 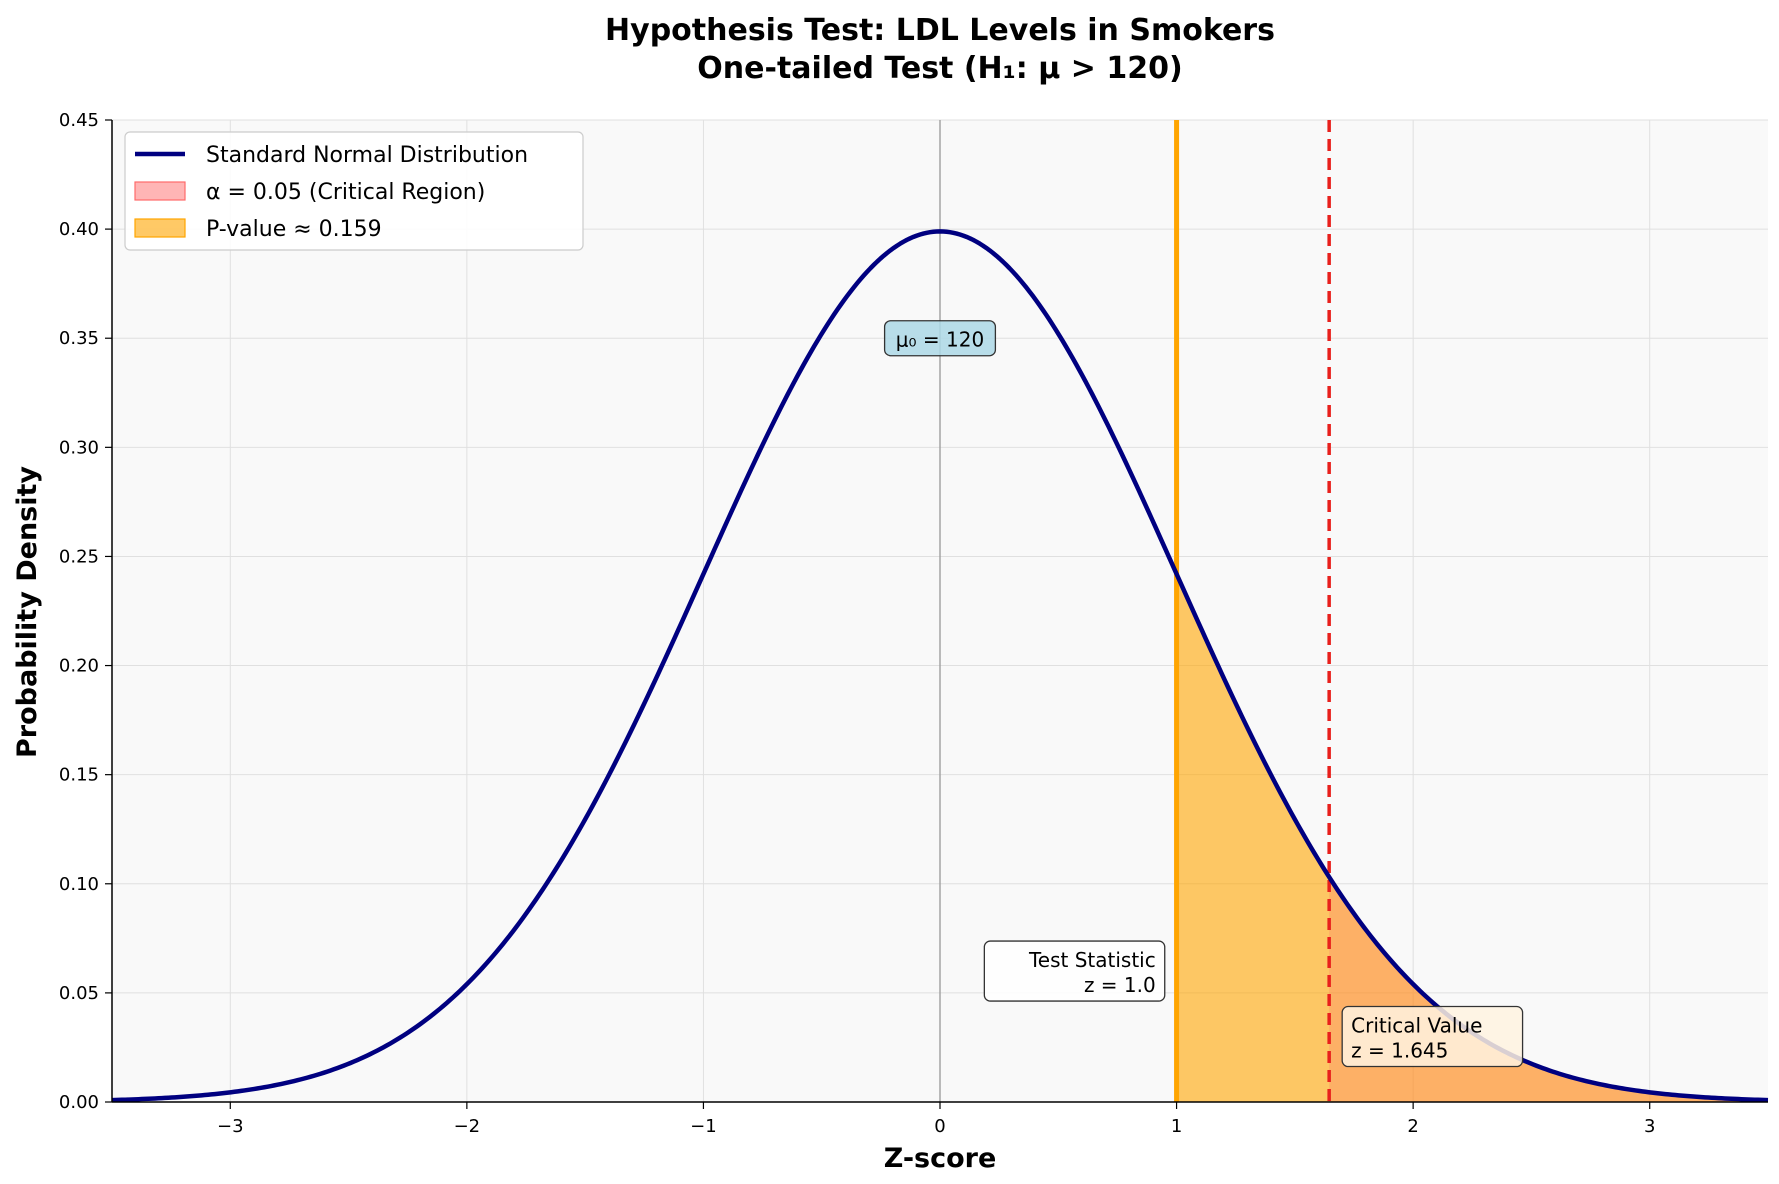 I want to click on x-ticks: −3 −2 −1 0 1 2 3, so click(x=936, y=1119).